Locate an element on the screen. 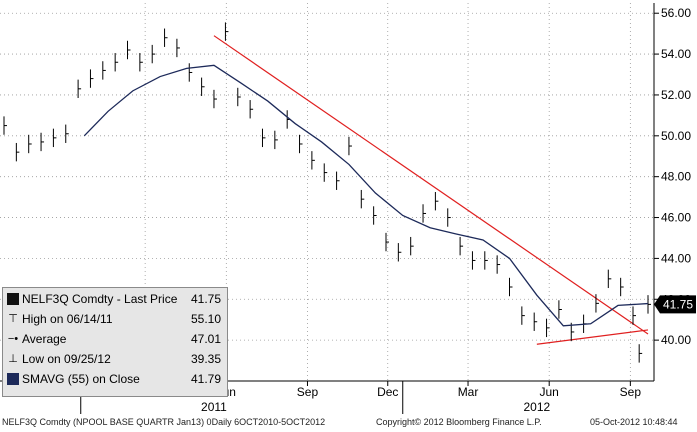 This screenshot has height=432, width=697. year-label: 2012 is located at coordinates (536, 407).